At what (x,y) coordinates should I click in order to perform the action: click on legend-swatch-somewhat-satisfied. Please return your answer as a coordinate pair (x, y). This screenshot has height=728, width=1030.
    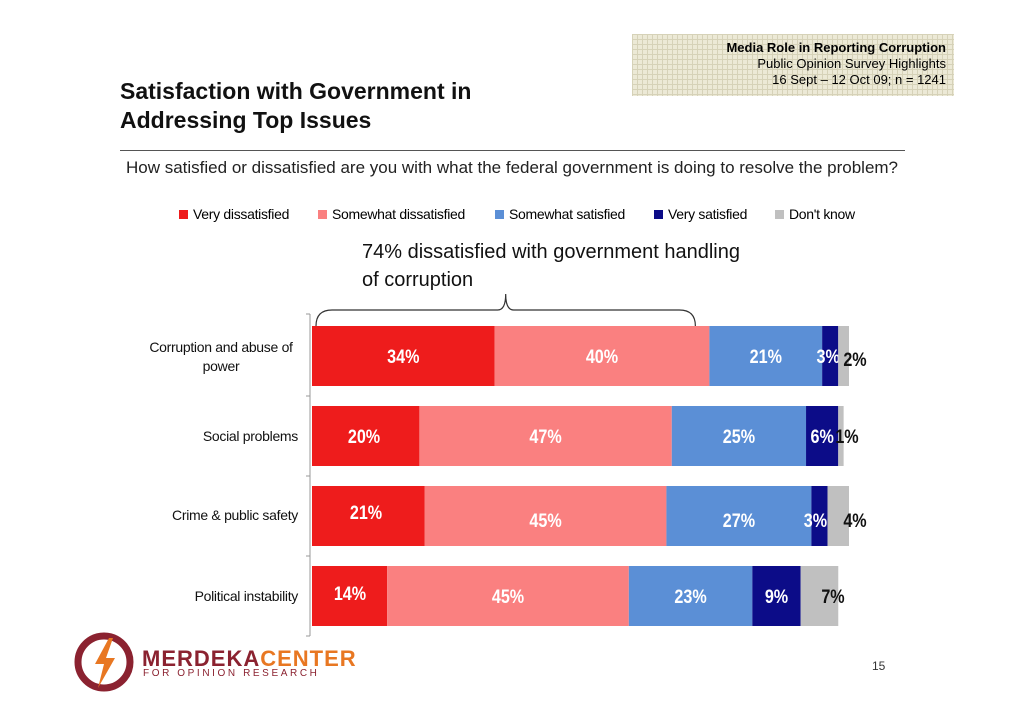
    Looking at the image, I should click on (499, 214).